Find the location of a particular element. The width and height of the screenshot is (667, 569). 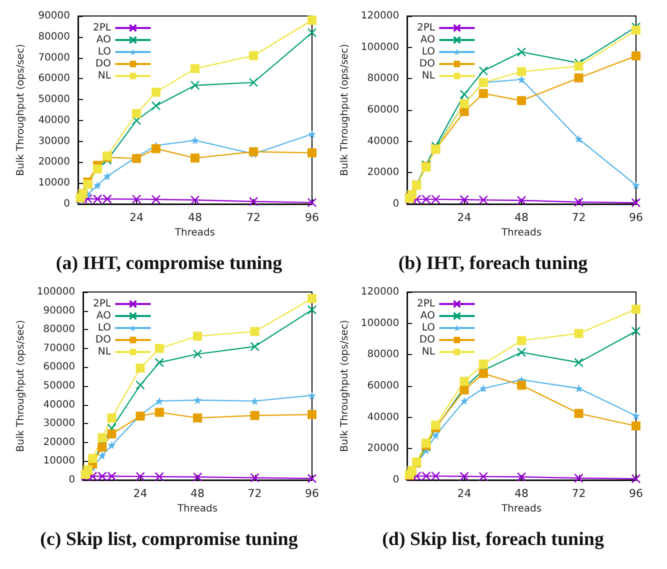

text: (d) Skip list, foreach tuning is located at coordinates (493, 539).